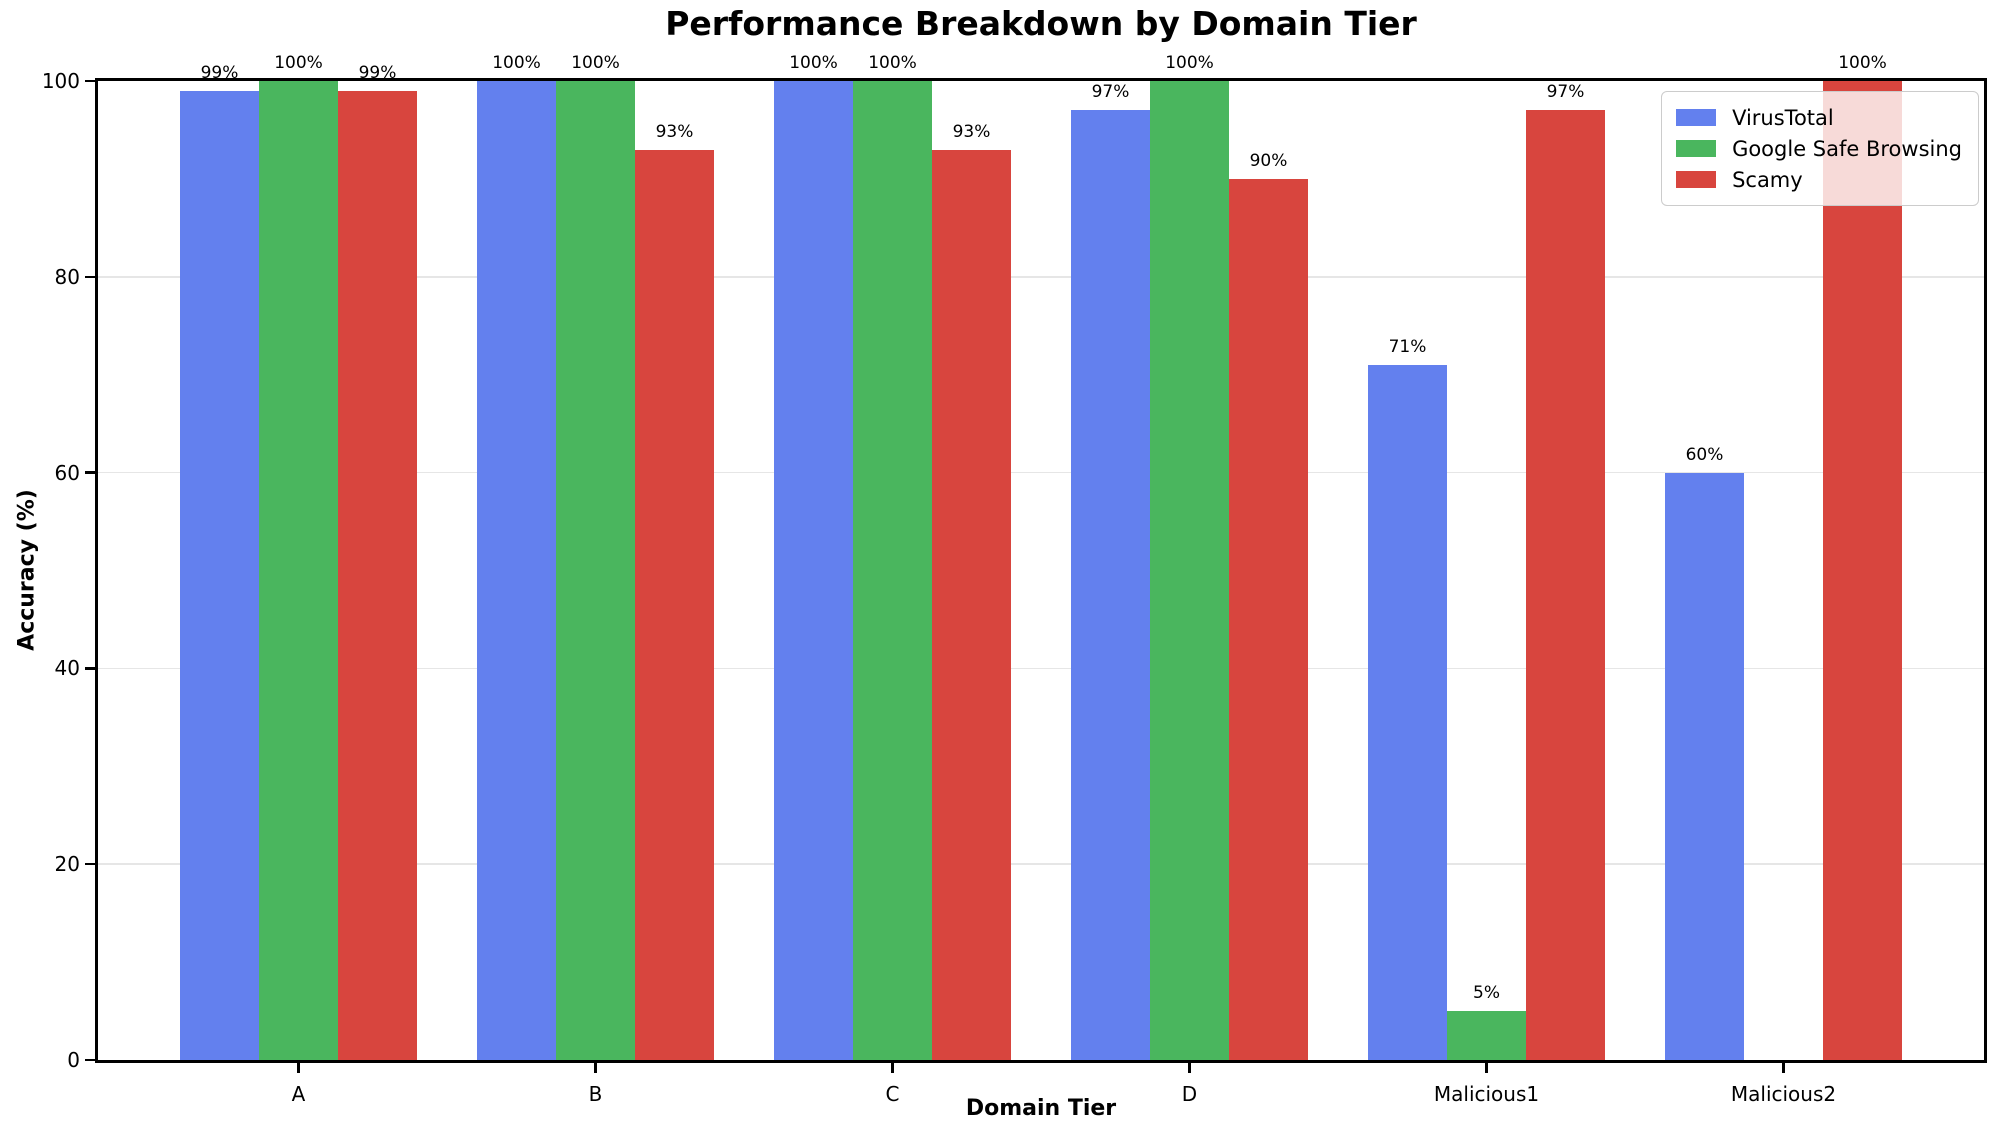  I want to click on x-tick-label: C, so click(892, 1094).